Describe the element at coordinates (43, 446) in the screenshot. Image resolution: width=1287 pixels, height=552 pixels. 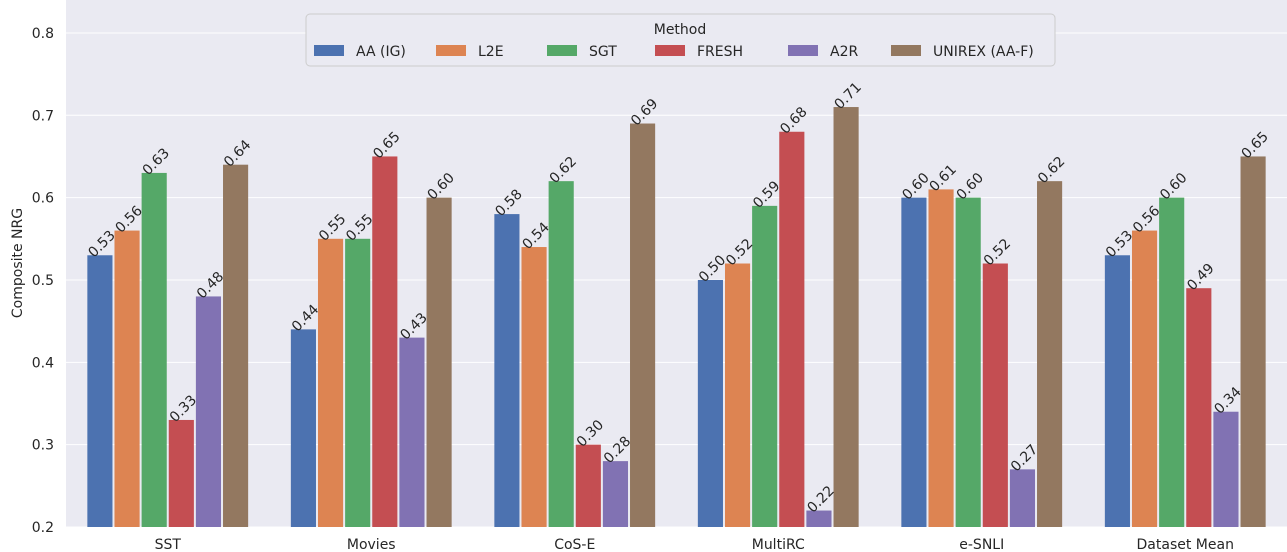
I see `y-tick-label: 0.3` at that location.